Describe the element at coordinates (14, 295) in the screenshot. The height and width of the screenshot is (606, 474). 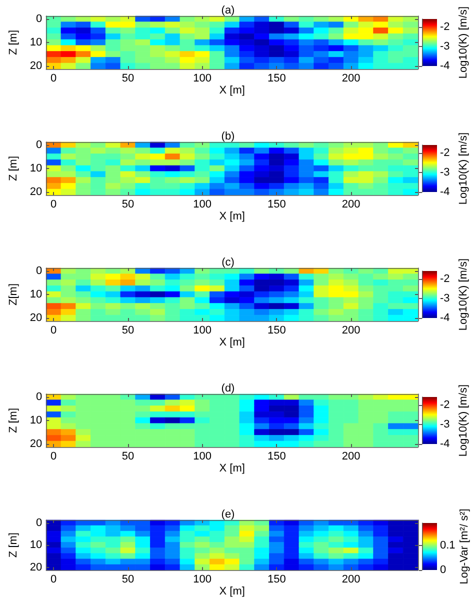
I see `y-axis-title: Z[m]` at that location.